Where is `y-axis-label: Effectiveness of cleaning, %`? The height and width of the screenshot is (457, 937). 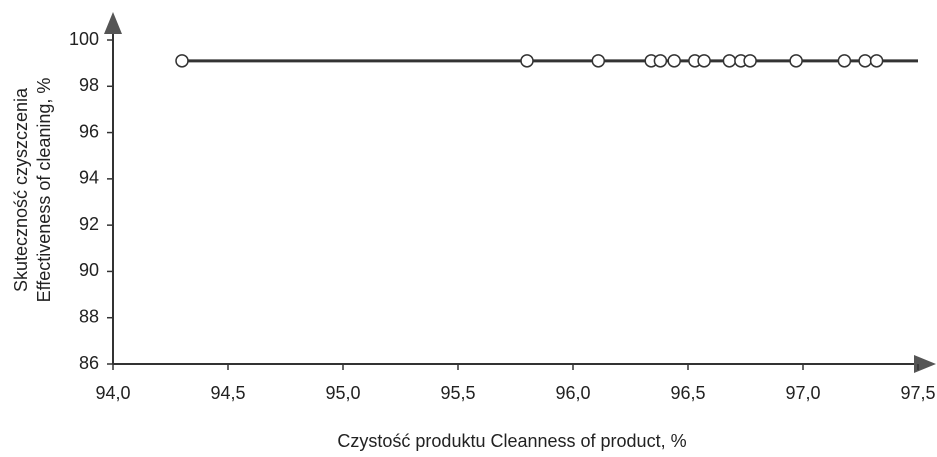
y-axis-label: Effectiveness of cleaning, % is located at coordinates (44, 190).